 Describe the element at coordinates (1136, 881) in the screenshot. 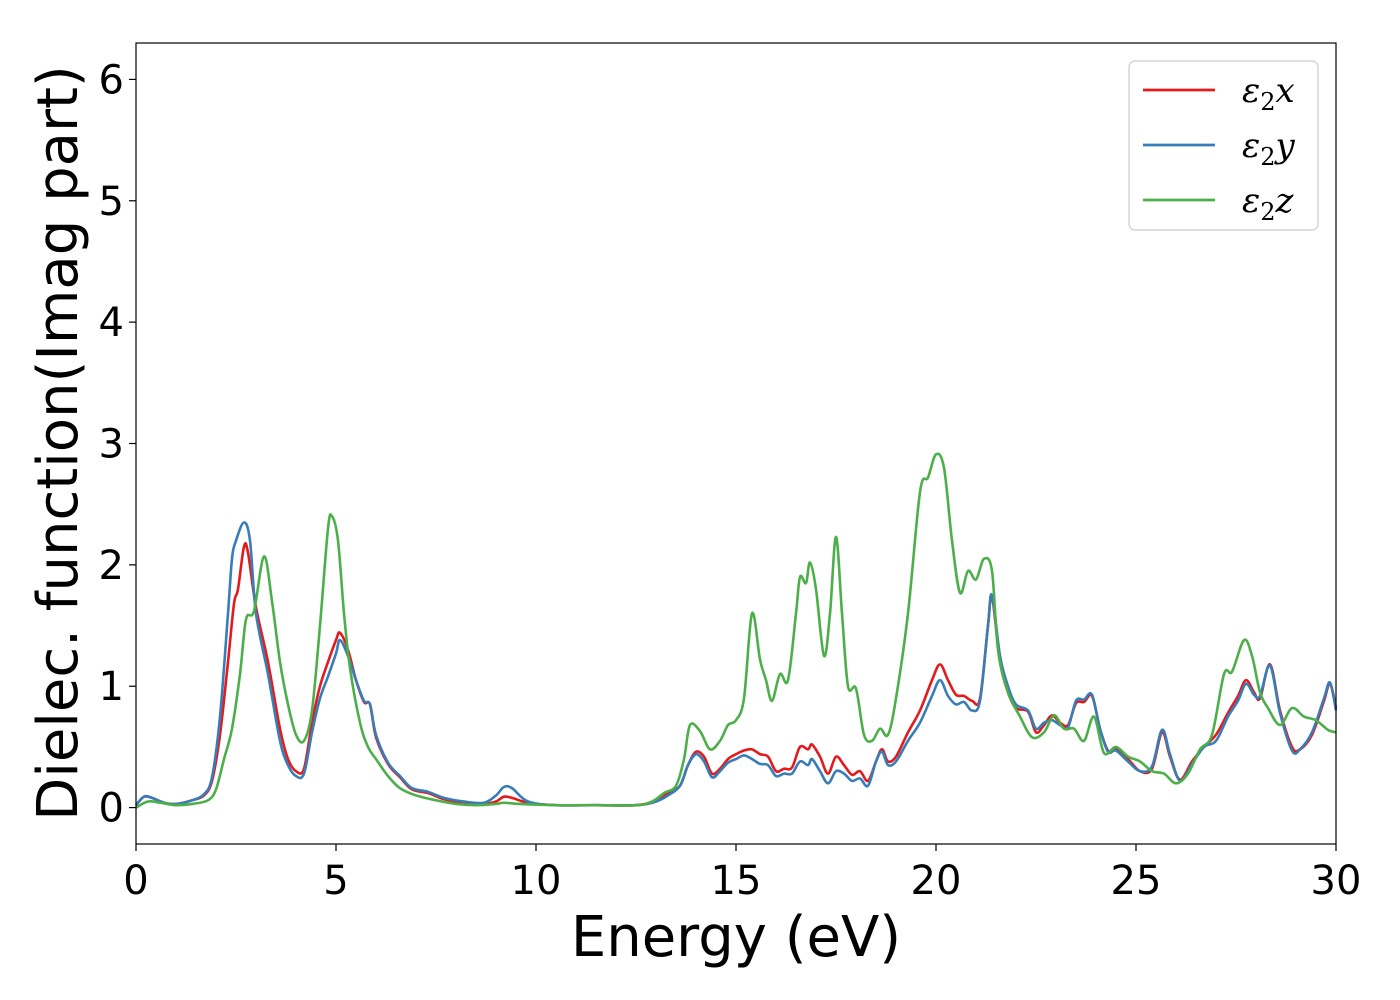

I see `x-tick-label: 25` at that location.